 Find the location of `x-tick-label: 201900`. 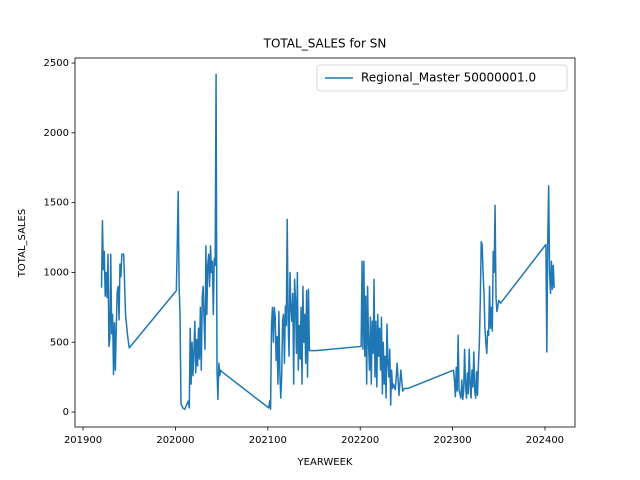

x-tick-label: 201900 is located at coordinates (83, 440).